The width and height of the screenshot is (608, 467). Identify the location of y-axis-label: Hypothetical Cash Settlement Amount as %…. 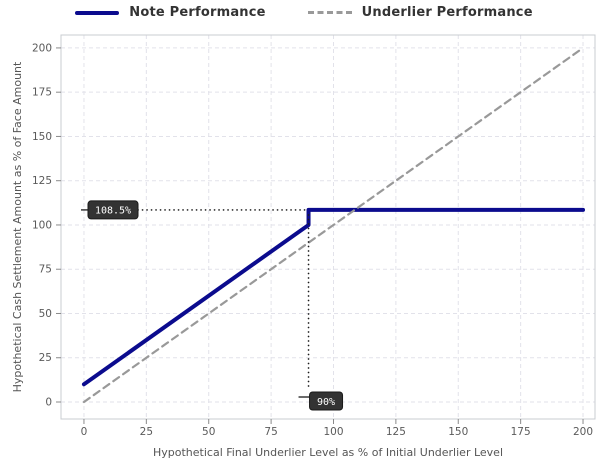
(17, 226).